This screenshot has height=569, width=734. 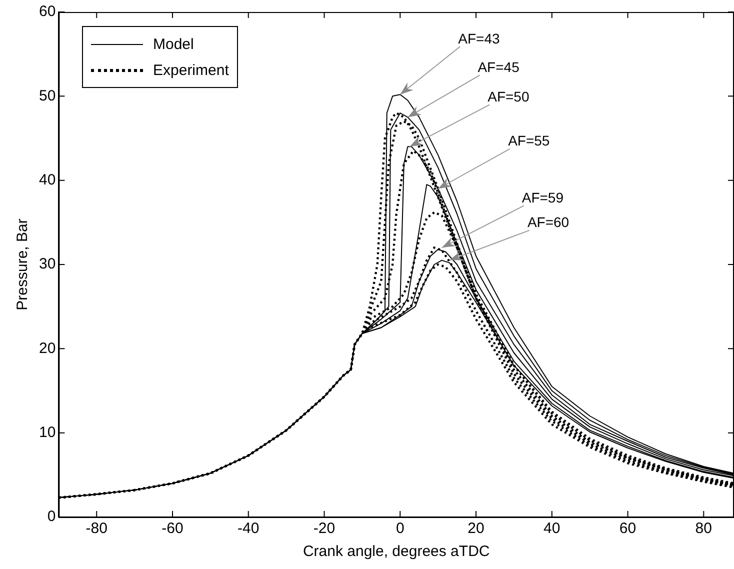 I want to click on y-tick-label: 60, so click(x=47, y=11).